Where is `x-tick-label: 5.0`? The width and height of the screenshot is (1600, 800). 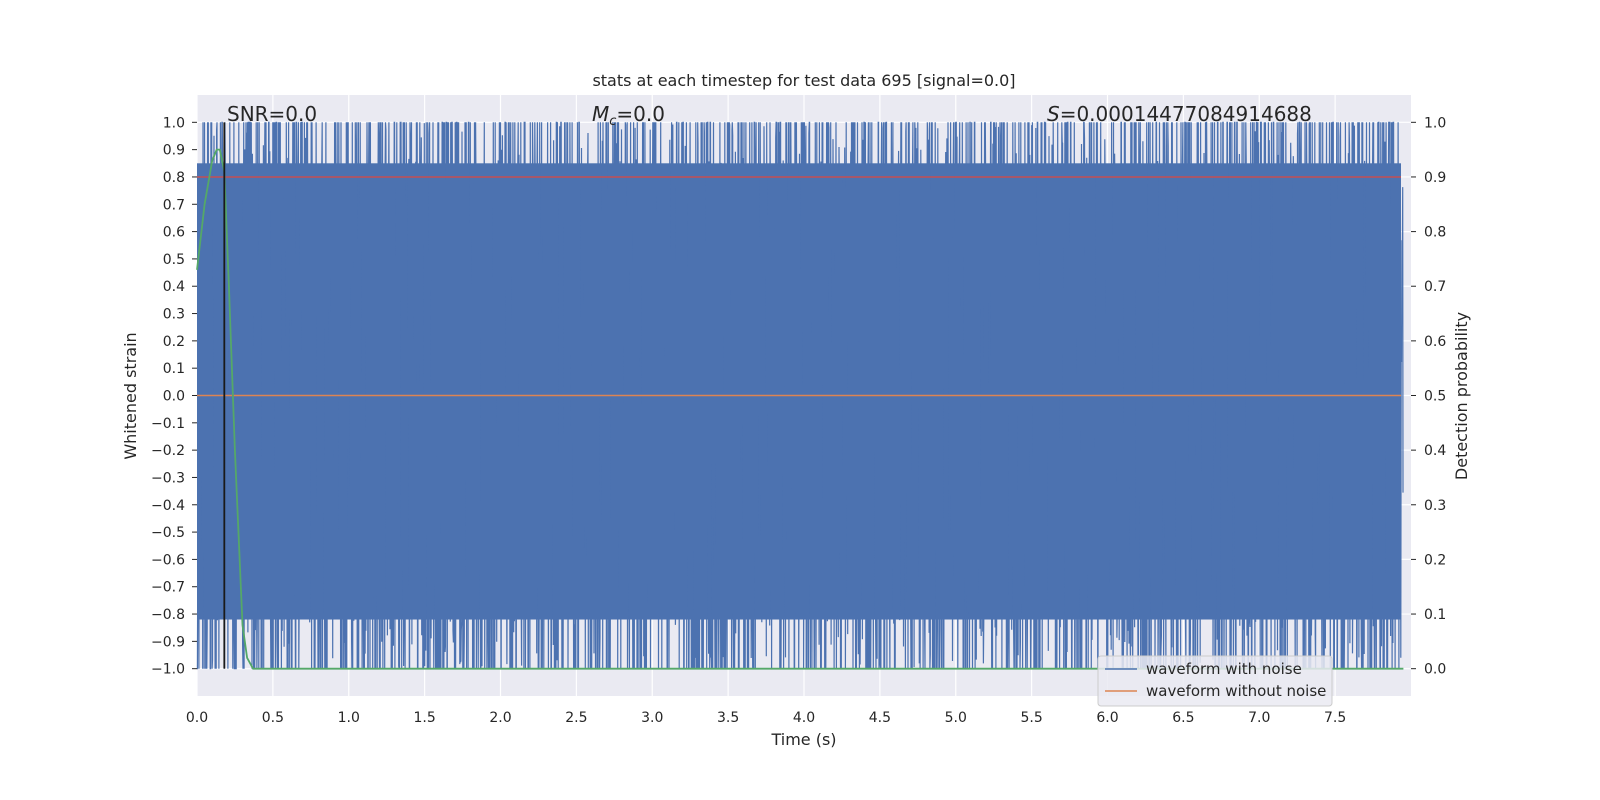 x-tick-label: 5.0 is located at coordinates (956, 718).